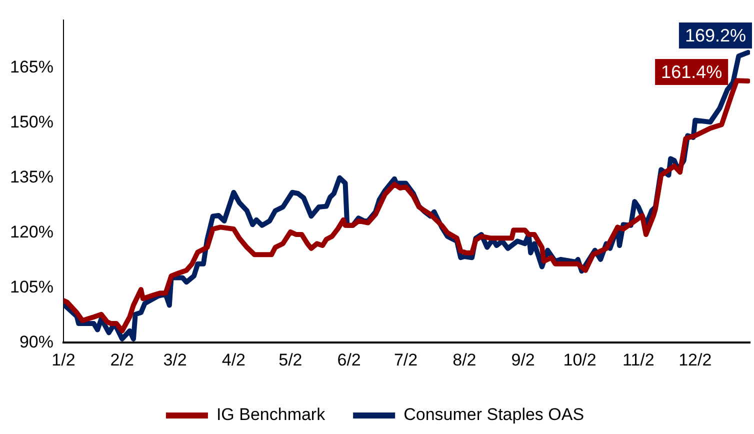 The width and height of the screenshot is (754, 434). Describe the element at coordinates (579, 360) in the screenshot. I see `x-tick-label: 10/2` at that location.